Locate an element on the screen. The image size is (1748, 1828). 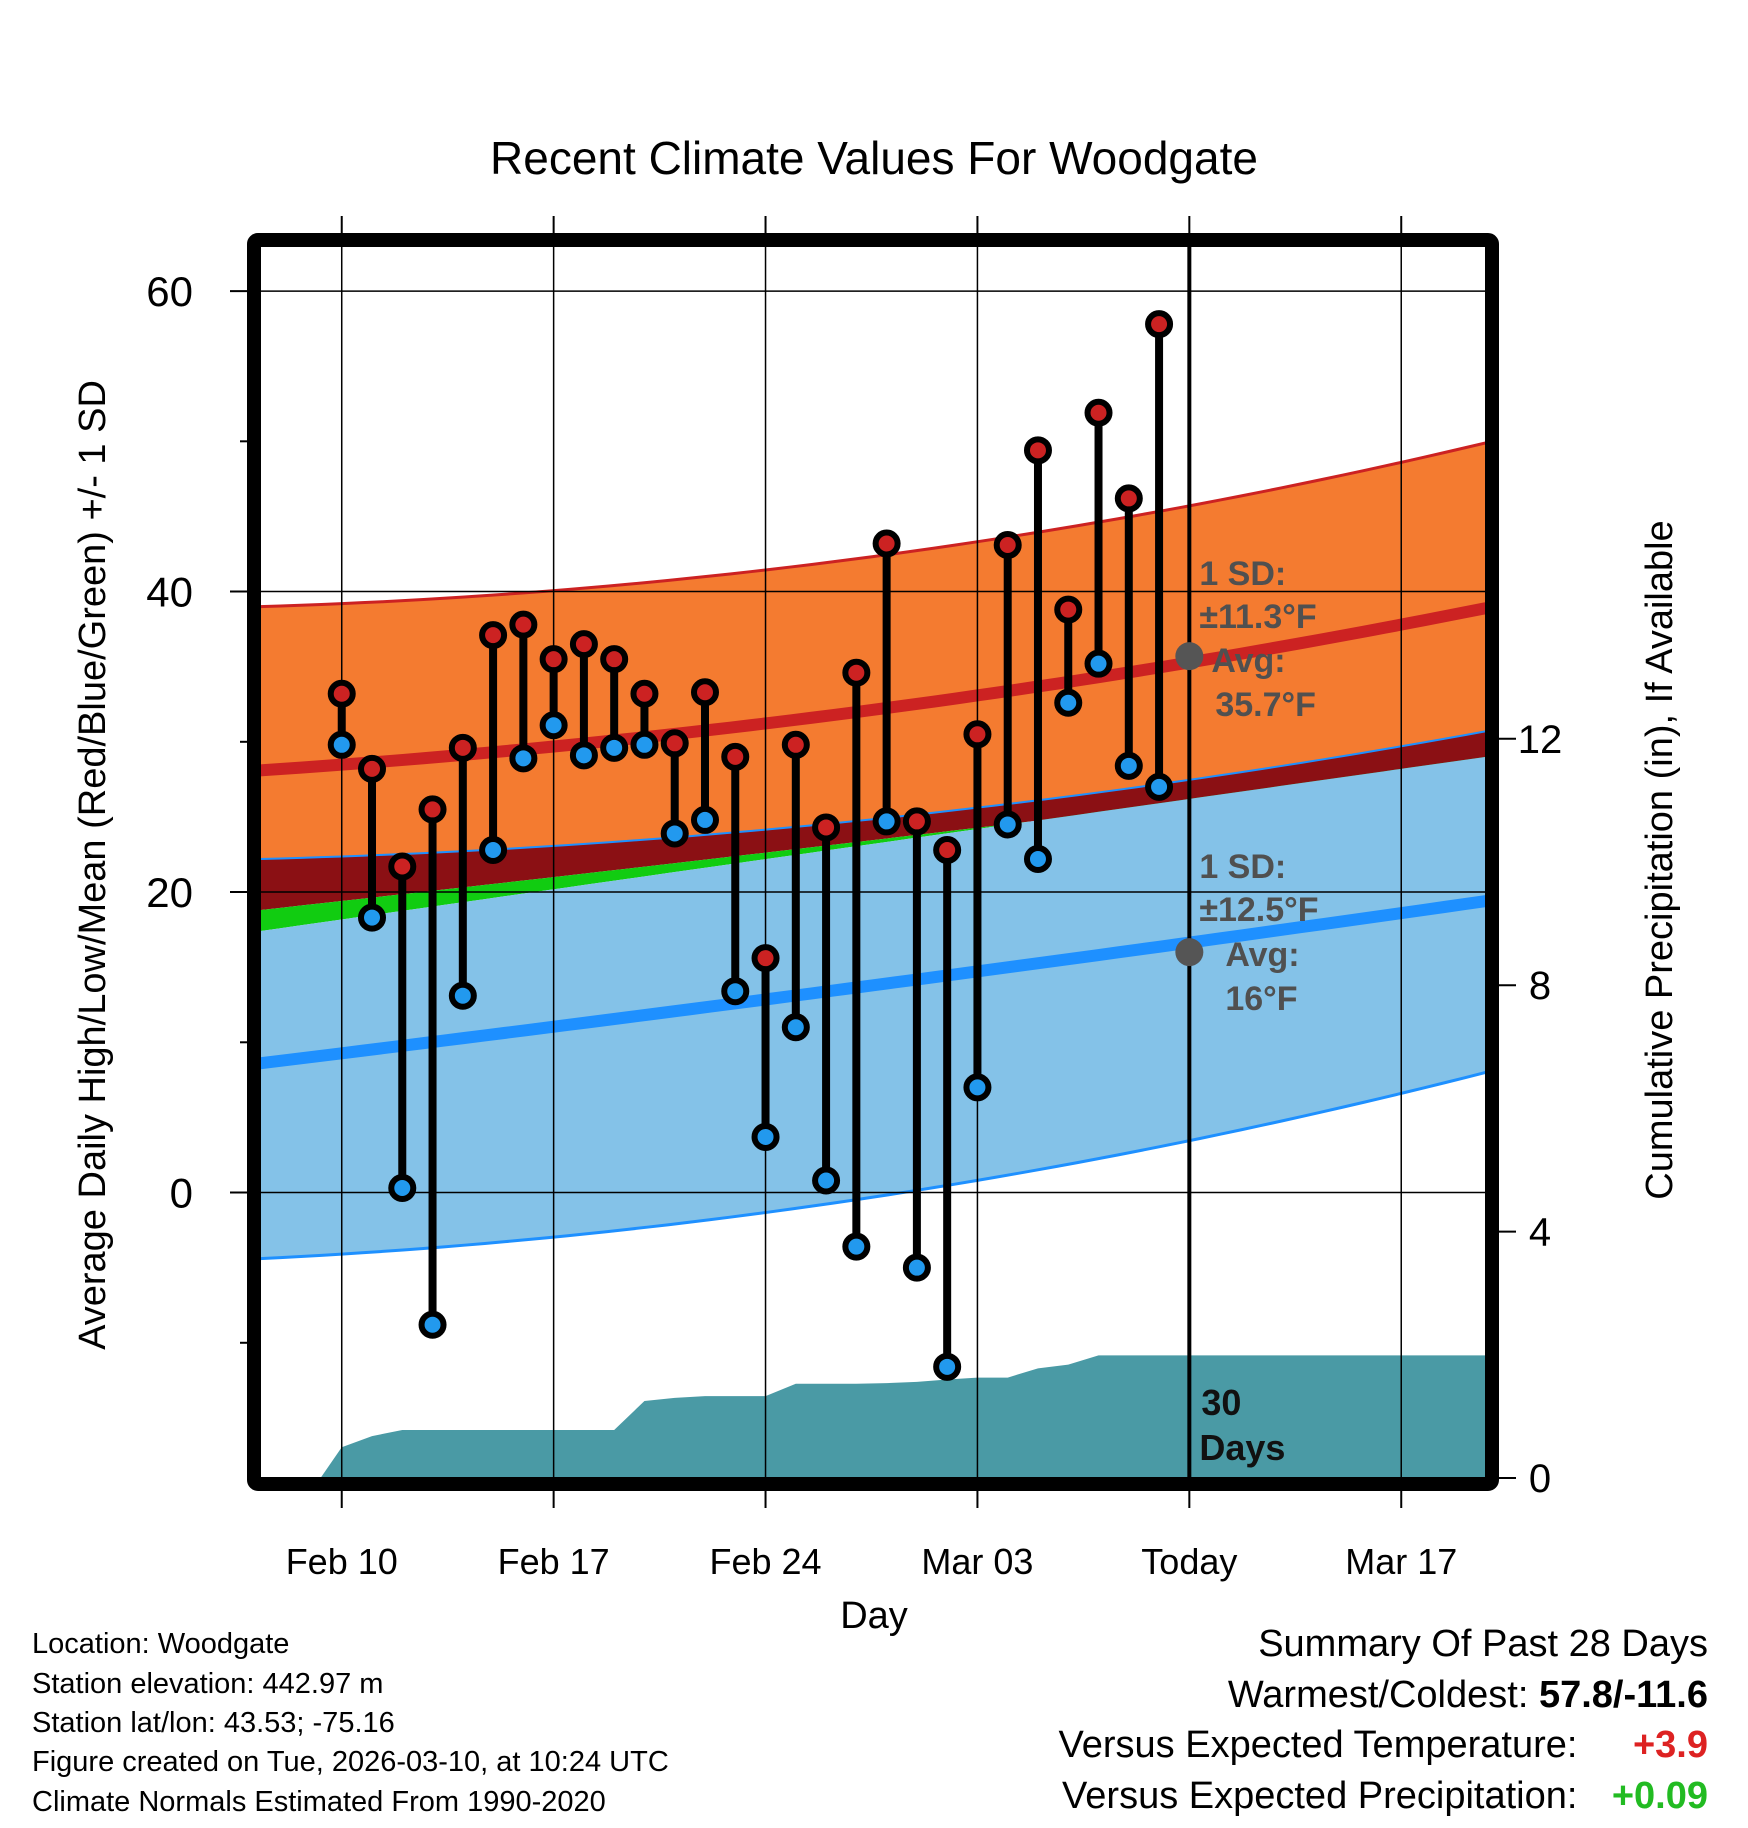
summary-temp-label: Versus Expected Temperature: is located at coordinates (1318, 1745).